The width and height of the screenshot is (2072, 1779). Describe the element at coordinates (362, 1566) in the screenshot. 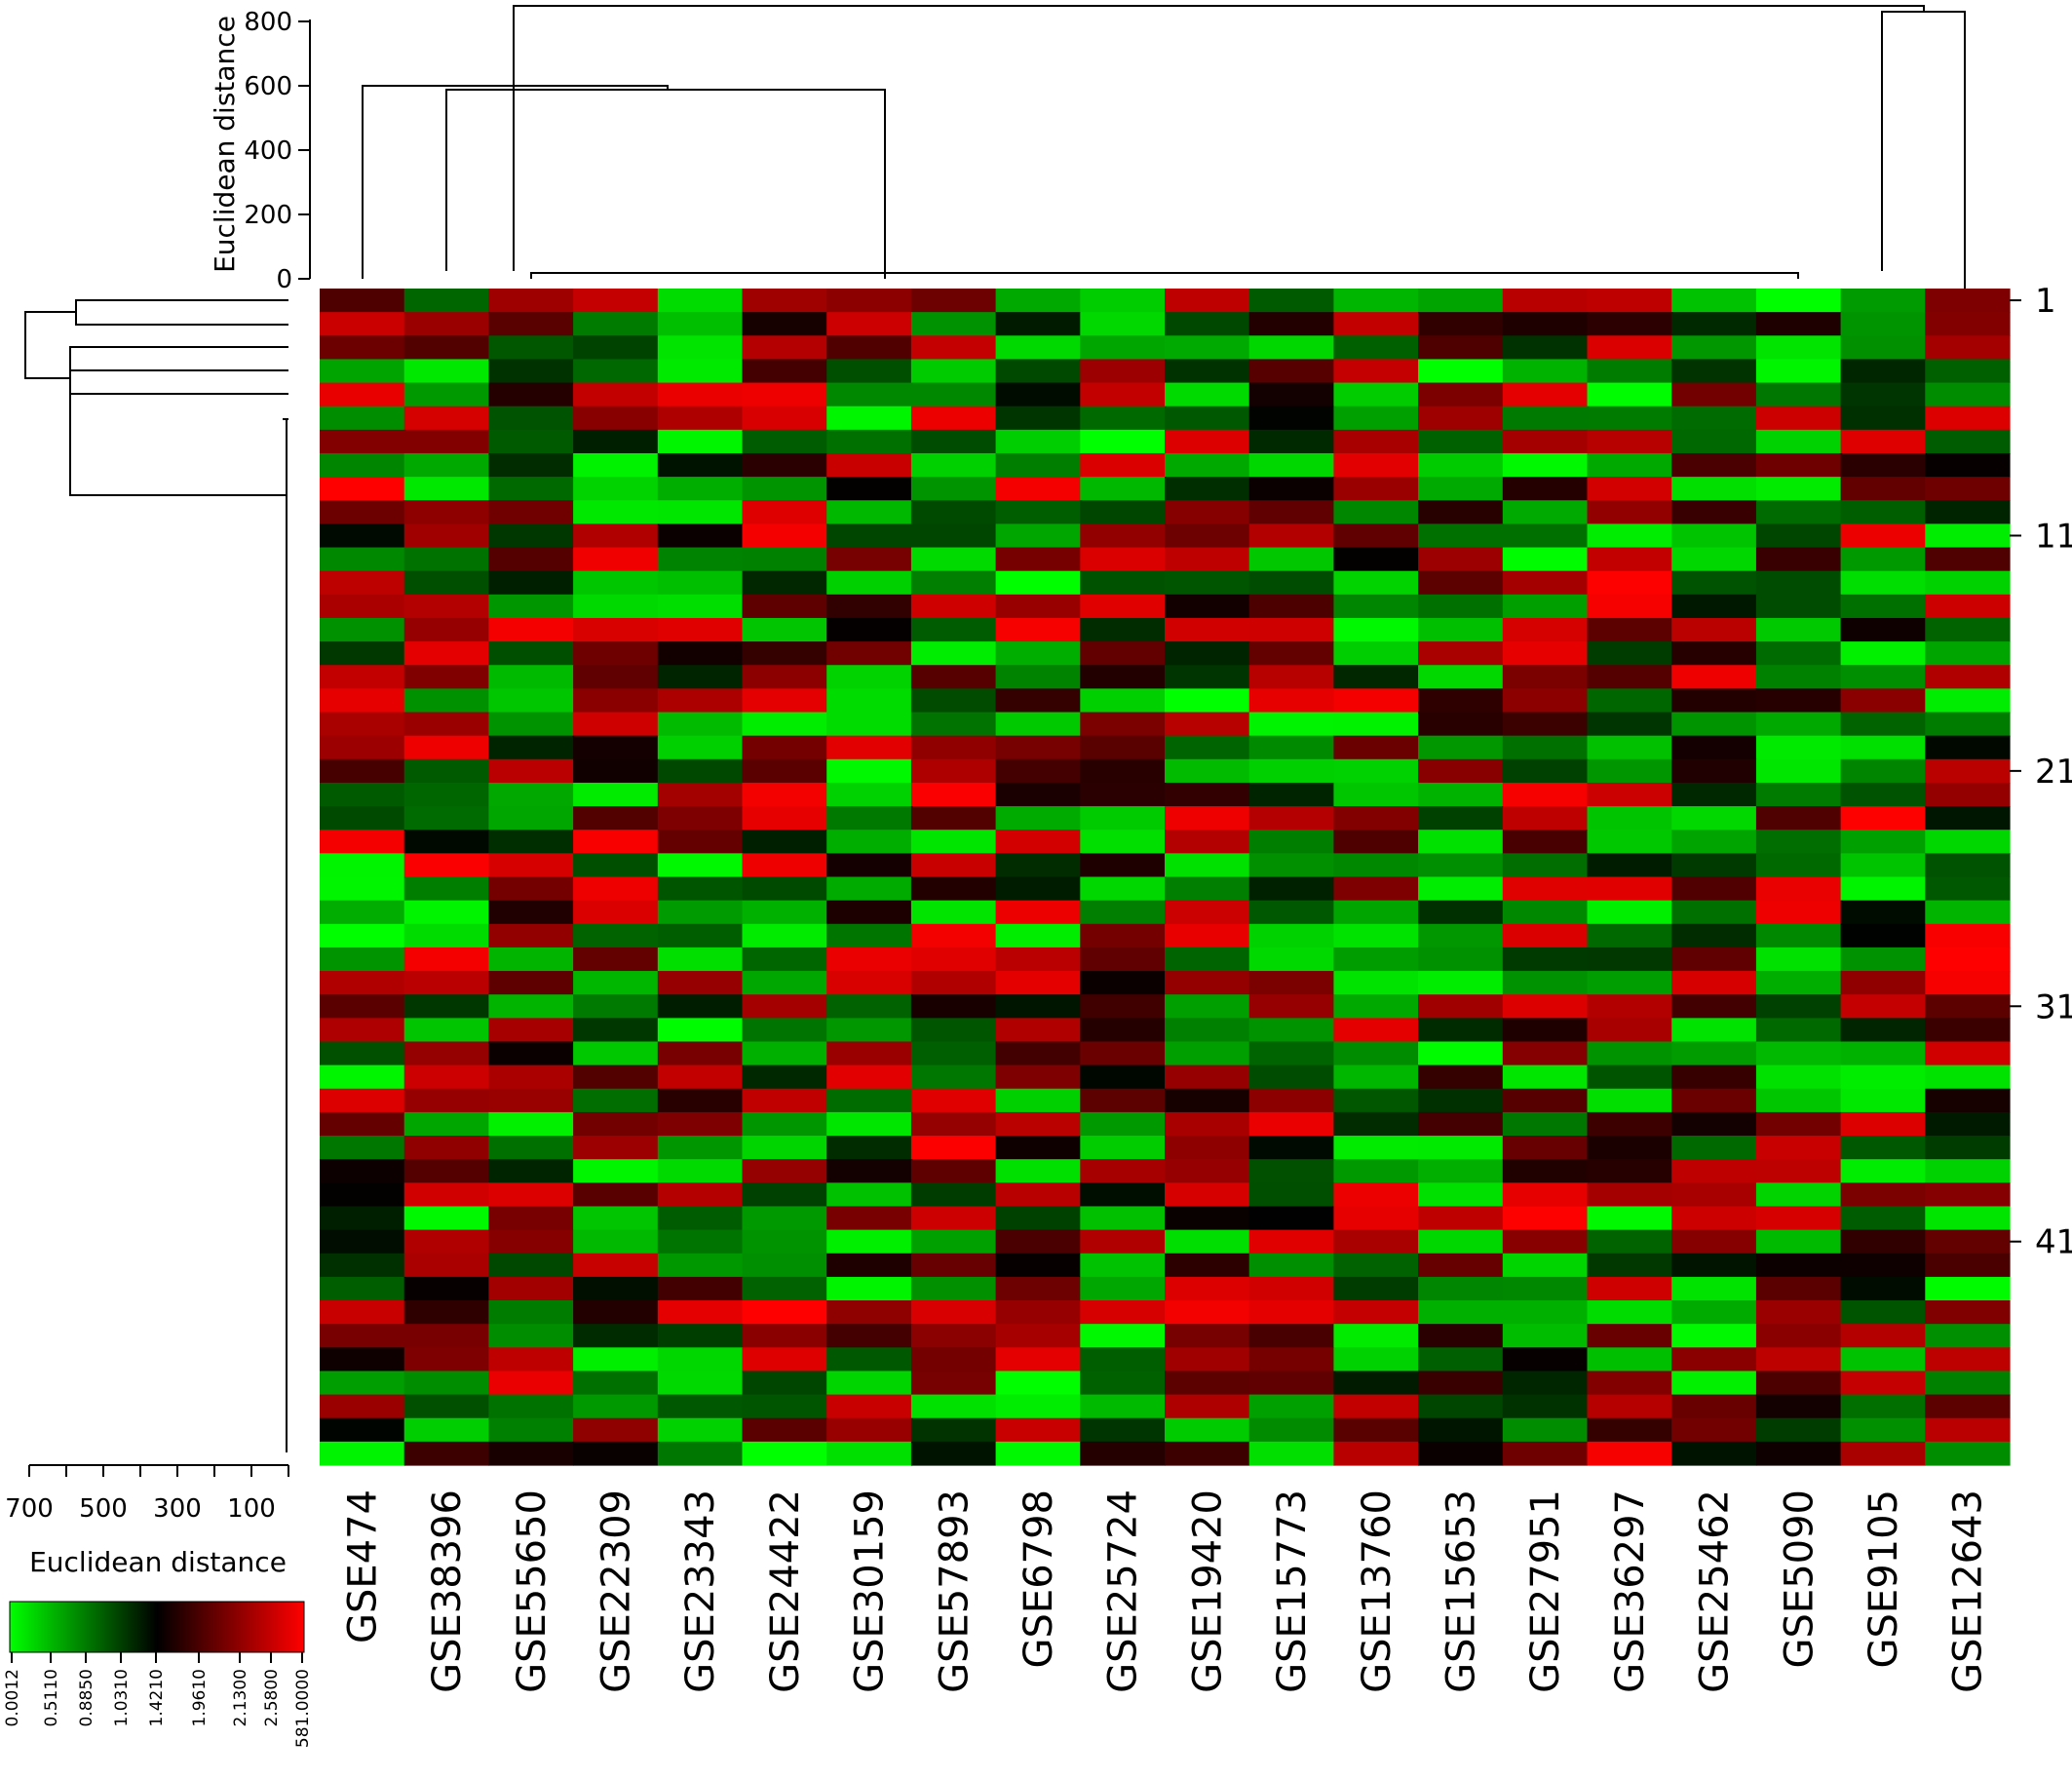

I see `column-label: GSE474` at that location.